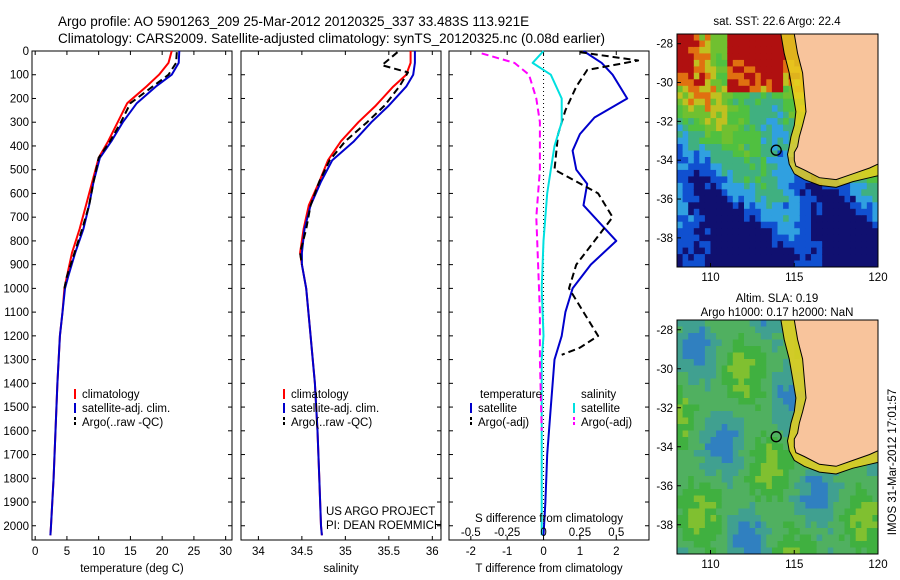  I want to click on map-y-tick-label: -30, so click(664, 84).